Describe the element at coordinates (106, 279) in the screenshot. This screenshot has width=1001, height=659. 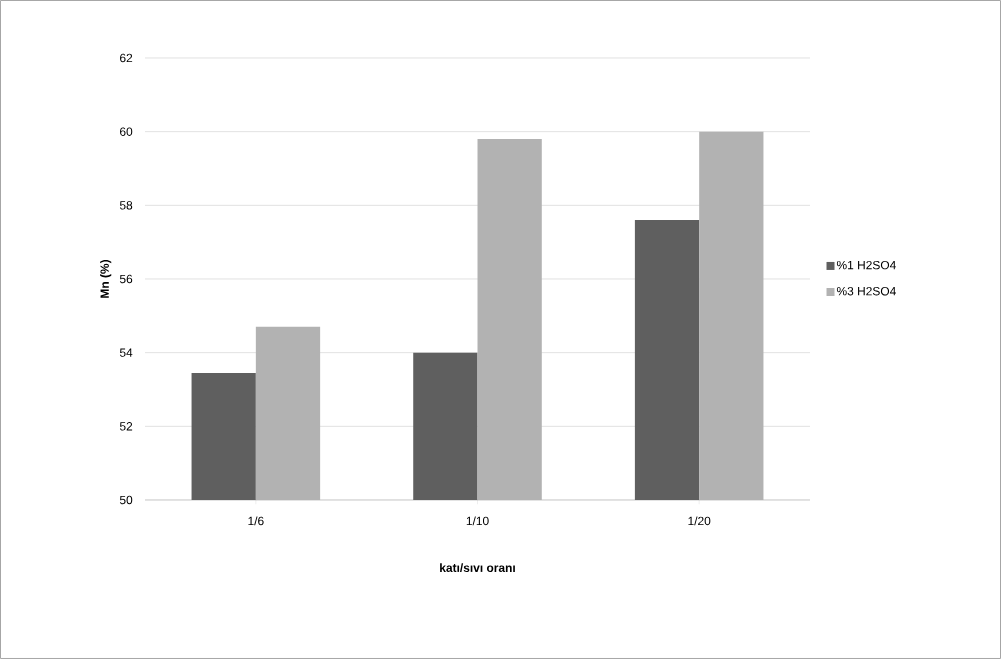
I see `y-axis-title: Mn (%)` at that location.